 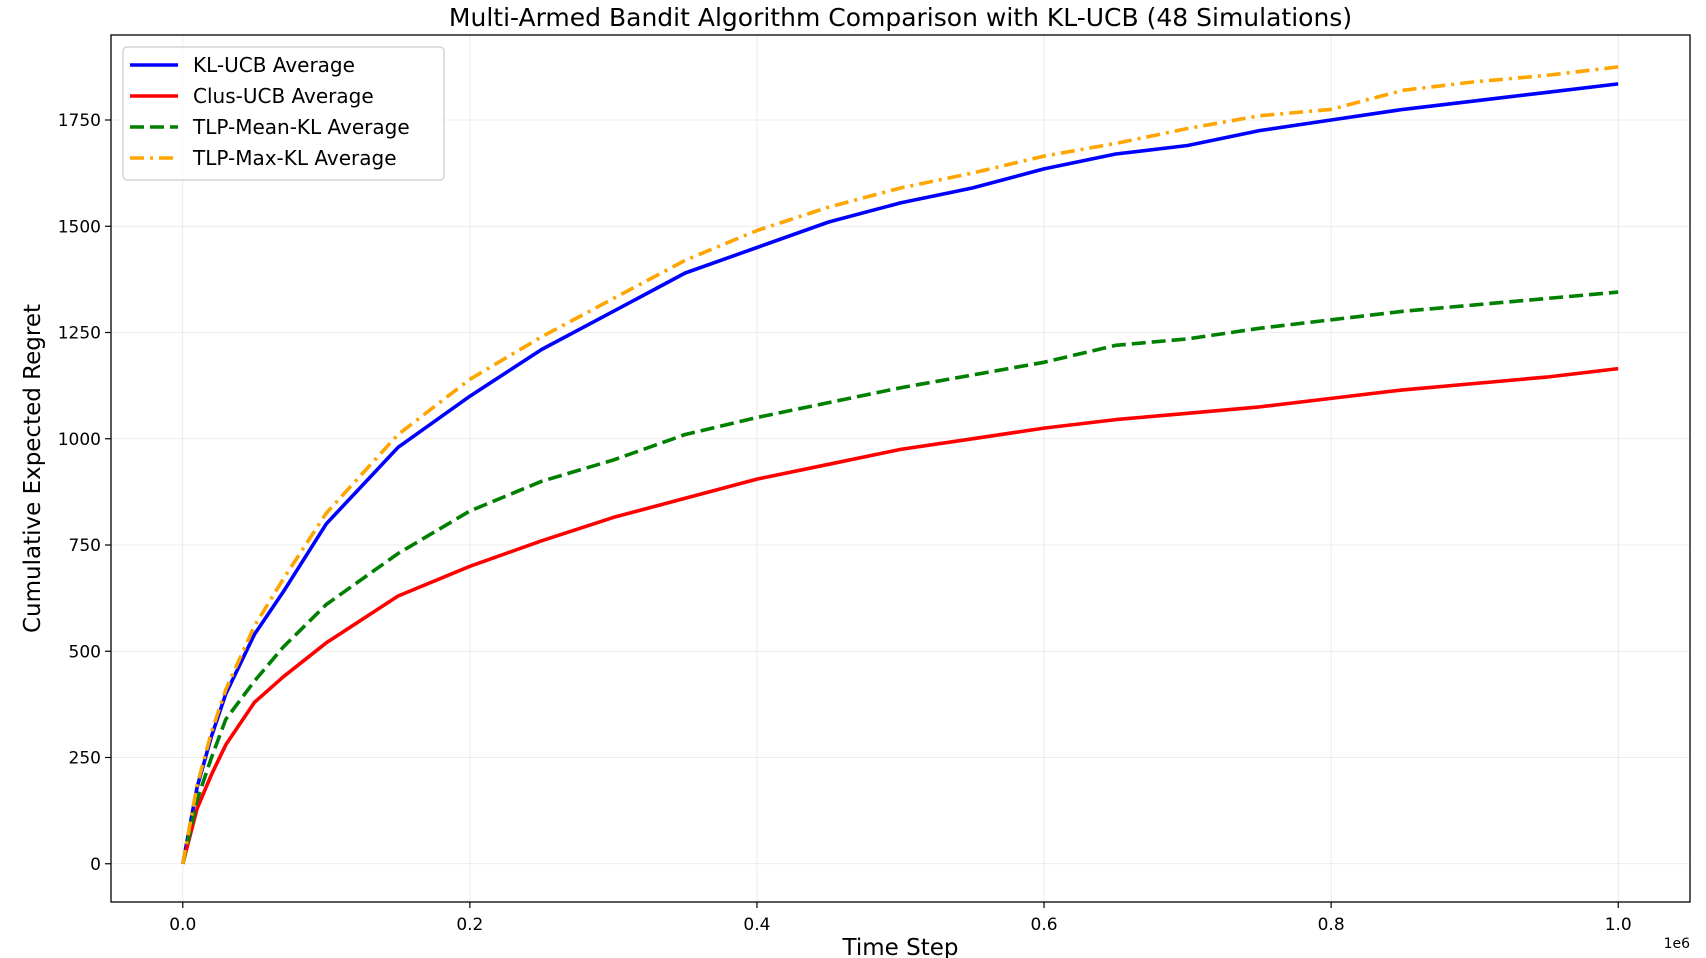 What do you see at coordinates (1331, 925) in the screenshot?
I see `x-tick-label: 0.8` at bounding box center [1331, 925].